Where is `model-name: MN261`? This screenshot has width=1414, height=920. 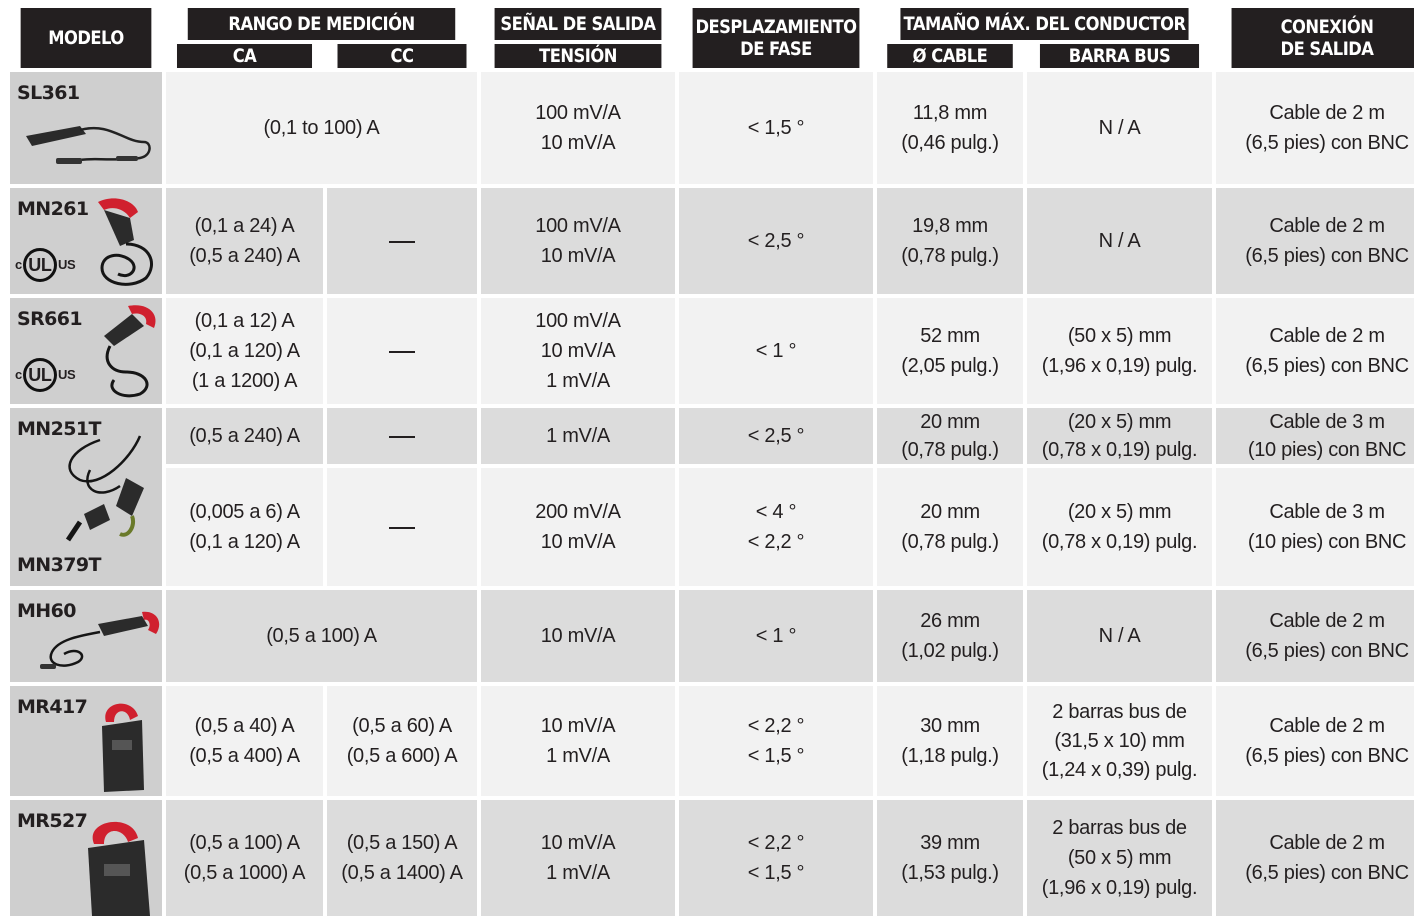 model-name: MN261 is located at coordinates (53, 209).